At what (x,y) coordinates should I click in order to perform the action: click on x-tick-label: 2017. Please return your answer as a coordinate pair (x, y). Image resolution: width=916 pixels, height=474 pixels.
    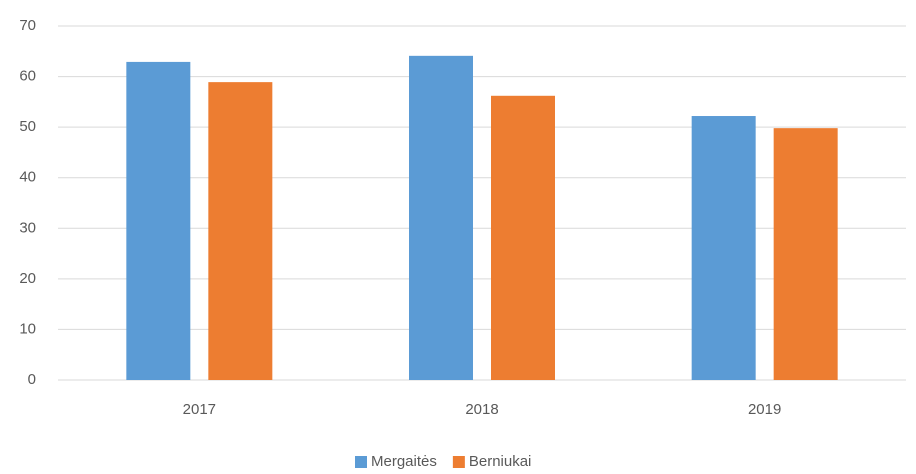
    Looking at the image, I should click on (199, 409).